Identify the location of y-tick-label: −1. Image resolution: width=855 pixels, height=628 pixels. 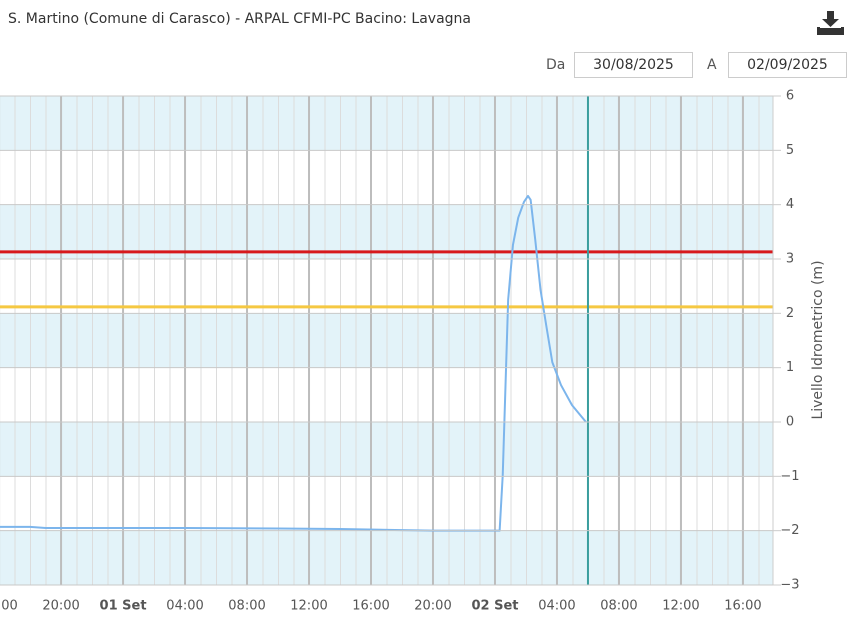
(789, 476).